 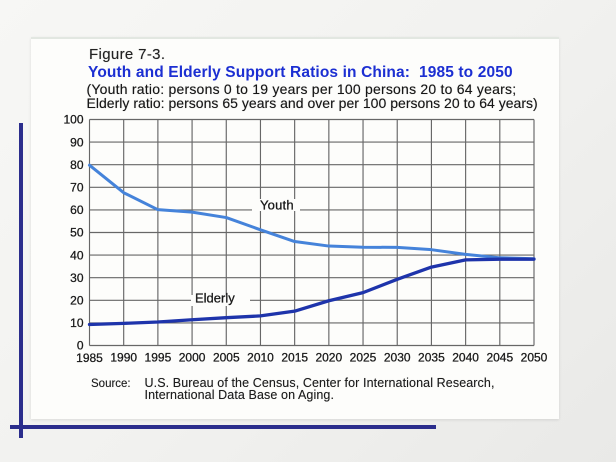 I want to click on svg-text: 2035, so click(x=431, y=357).